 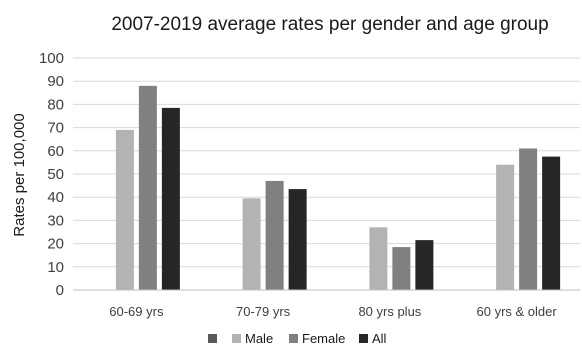 I want to click on legend: Male Female All, so click(x=297, y=338).